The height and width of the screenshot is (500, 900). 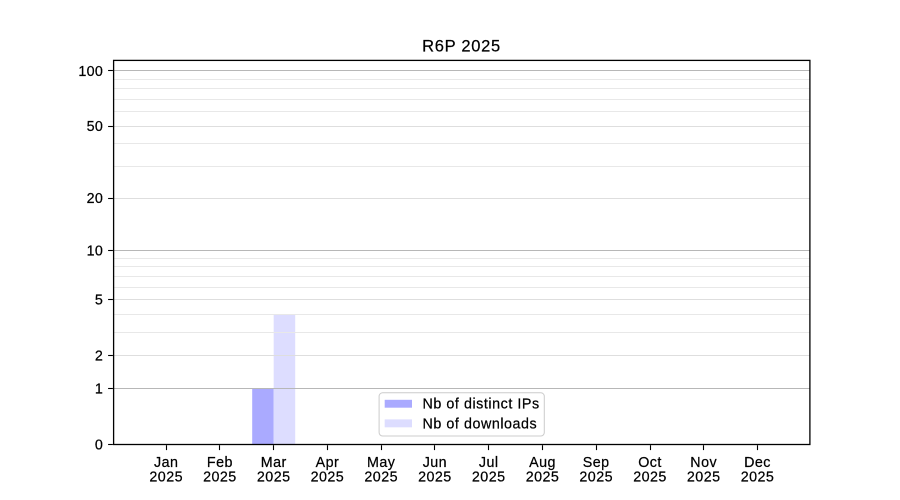 I want to click on svg-text: 5, so click(x=99, y=301).